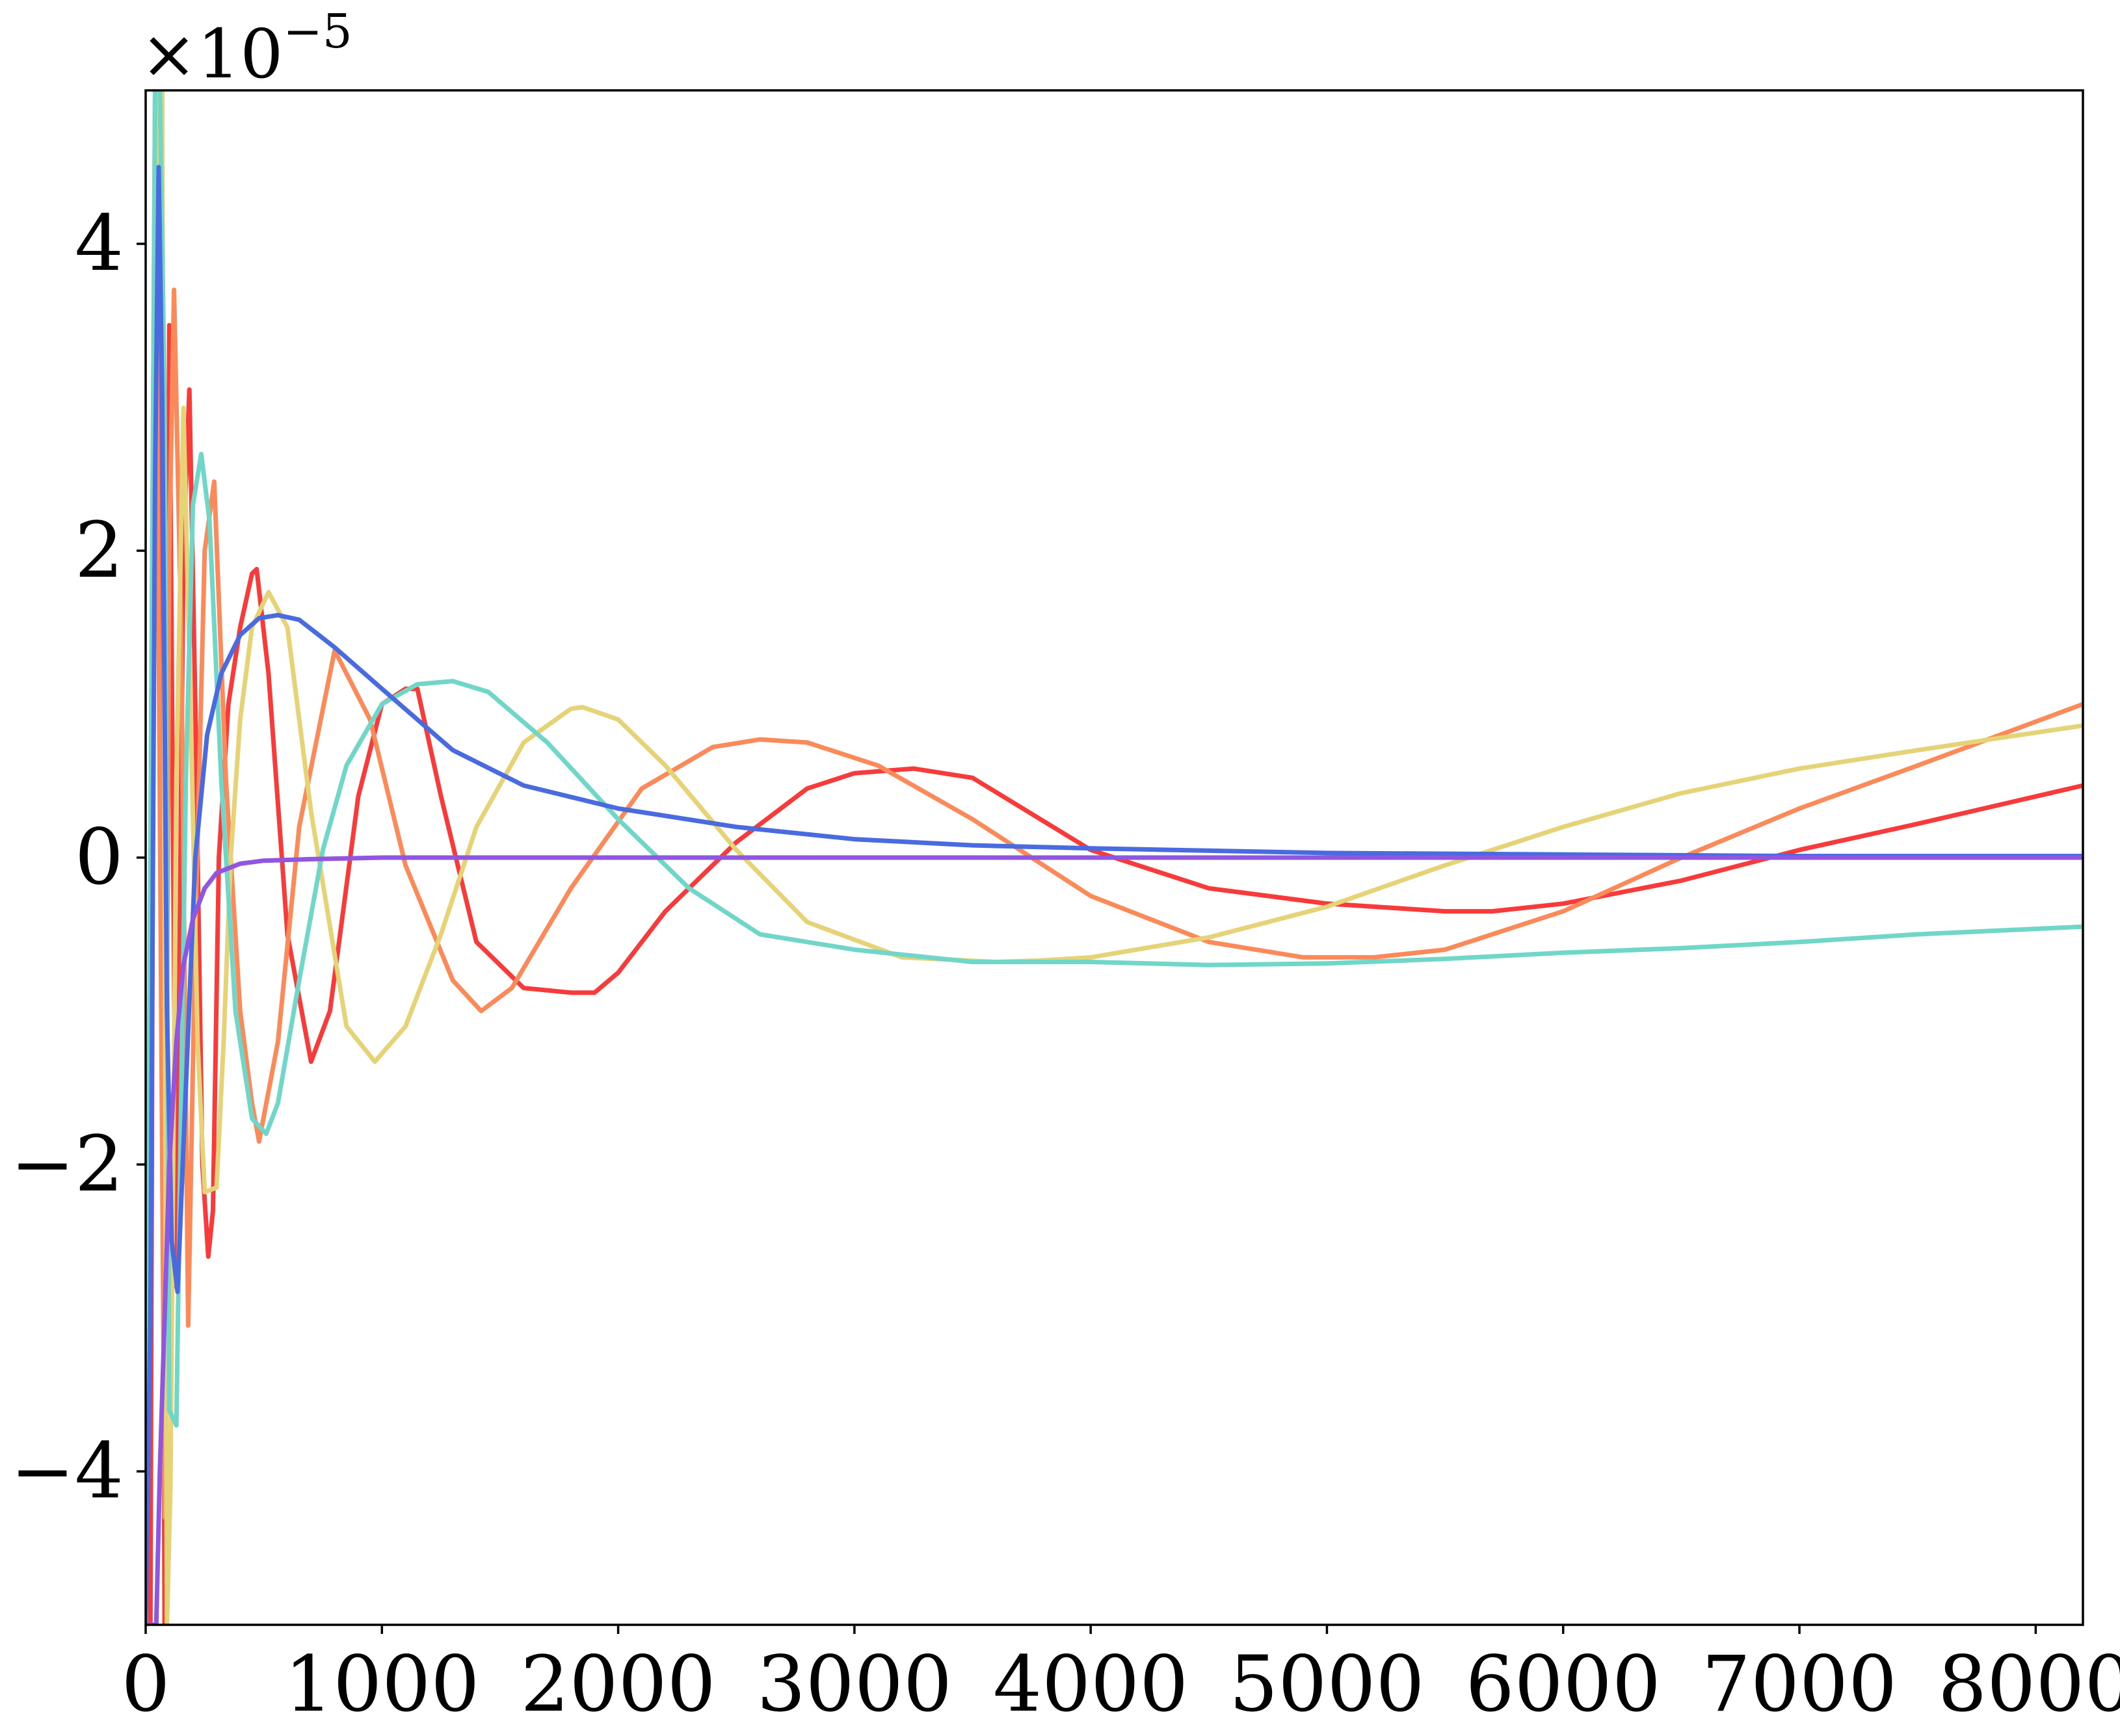 This screenshot has width=2120, height=1736. Describe the element at coordinates (1799, 1684) in the screenshot. I see `x-tick-label: 7000` at that location.